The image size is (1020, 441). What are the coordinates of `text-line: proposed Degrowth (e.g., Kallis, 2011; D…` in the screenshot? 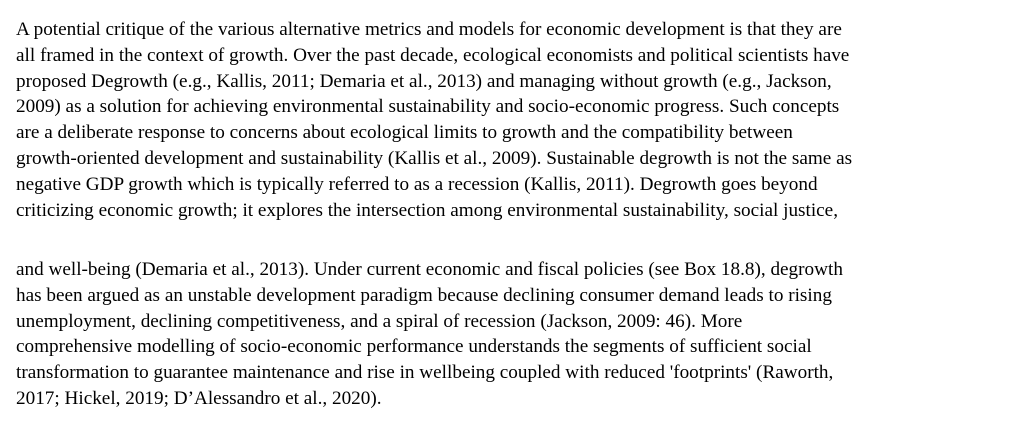 It's located at (424, 81).